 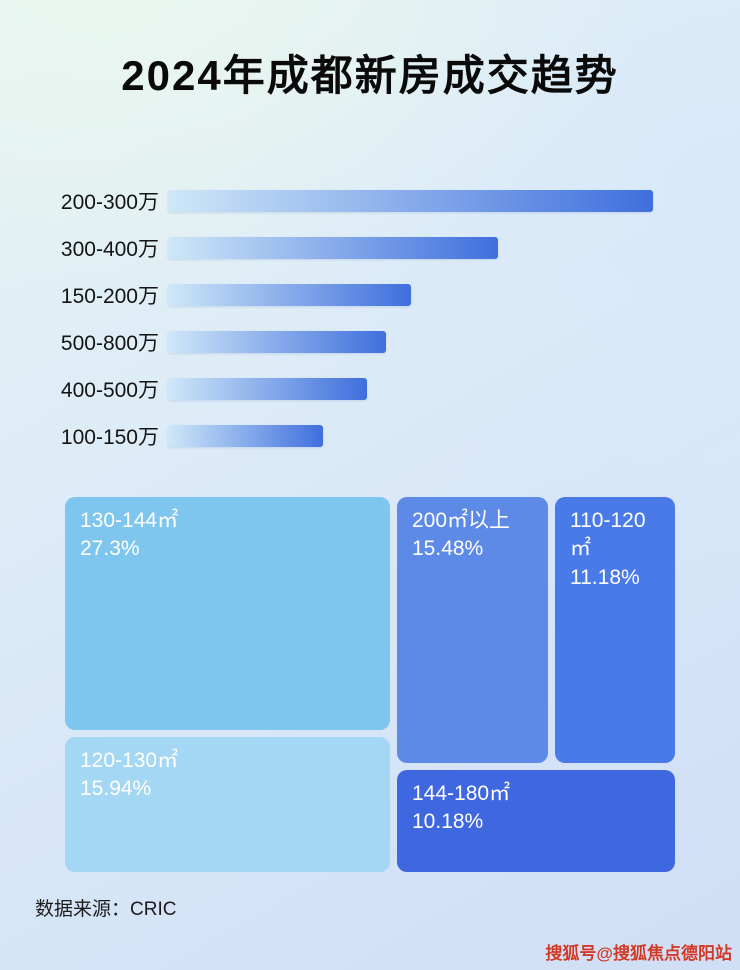 What do you see at coordinates (608, 535) in the screenshot?
I see `treemap-block-label: 110-120㎡` at bounding box center [608, 535].